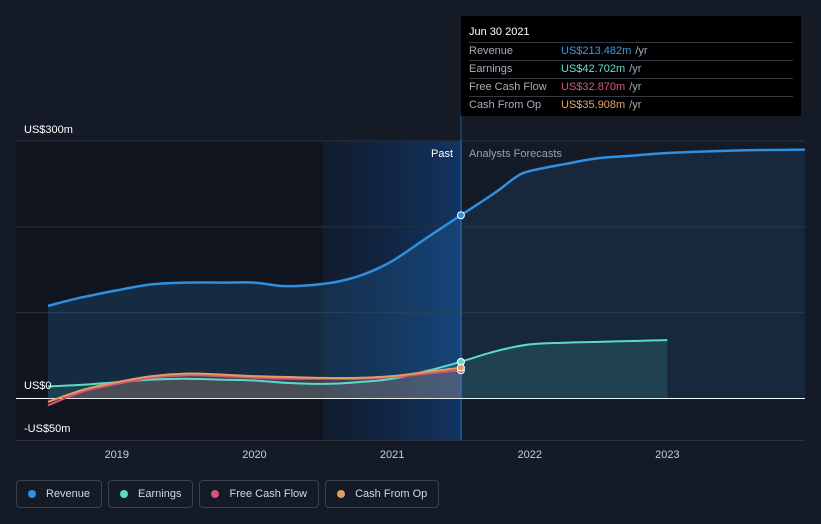 The height and width of the screenshot is (524, 821). What do you see at coordinates (491, 69) in the screenshot?
I see `tooltip-label: Earnings` at bounding box center [491, 69].